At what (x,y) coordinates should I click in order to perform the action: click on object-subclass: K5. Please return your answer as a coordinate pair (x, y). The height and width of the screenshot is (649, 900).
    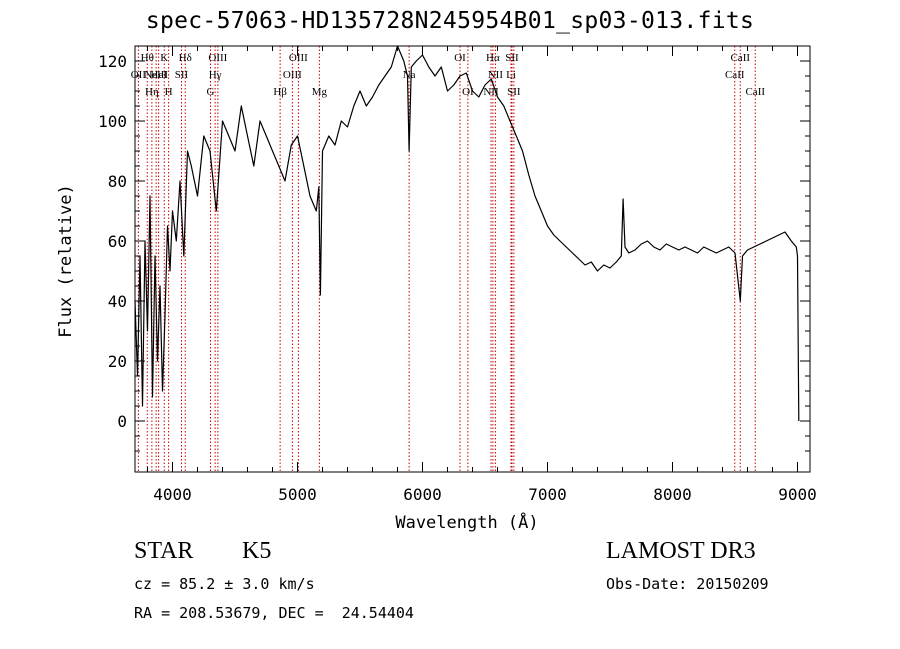
    Looking at the image, I should click on (257, 551).